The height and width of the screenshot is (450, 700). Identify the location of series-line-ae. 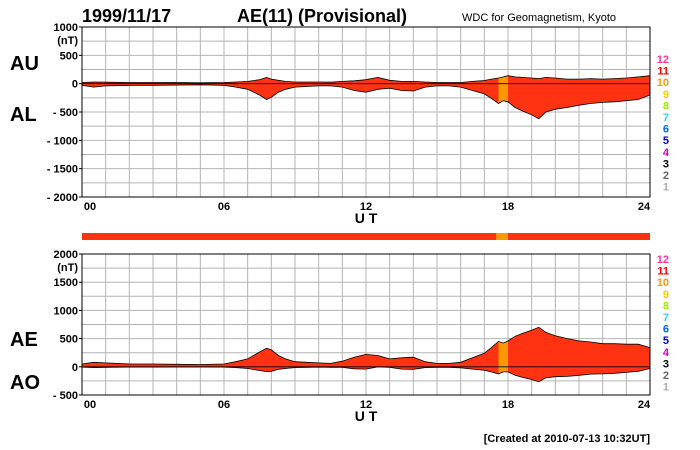
(366, 345).